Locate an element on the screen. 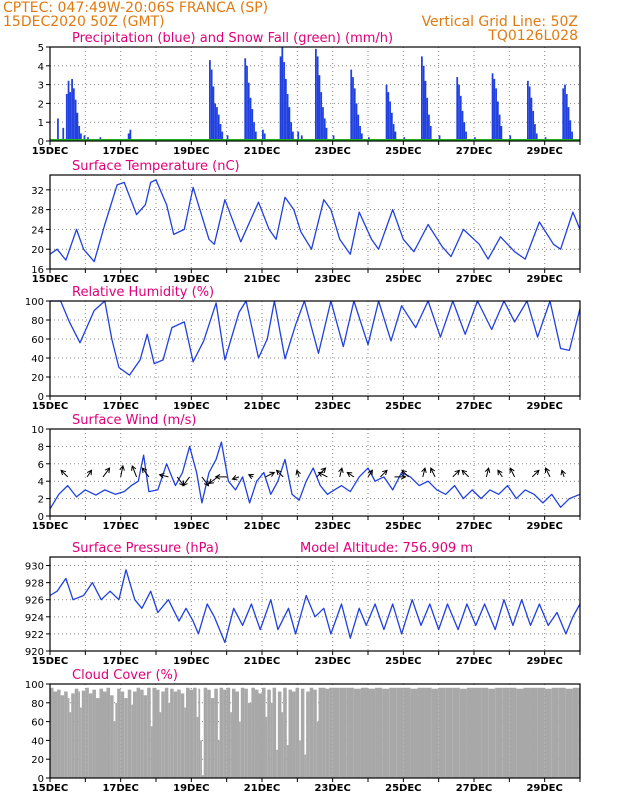 The width and height of the screenshot is (618, 800). x-tick-label: 17DEC is located at coordinates (120, 279).